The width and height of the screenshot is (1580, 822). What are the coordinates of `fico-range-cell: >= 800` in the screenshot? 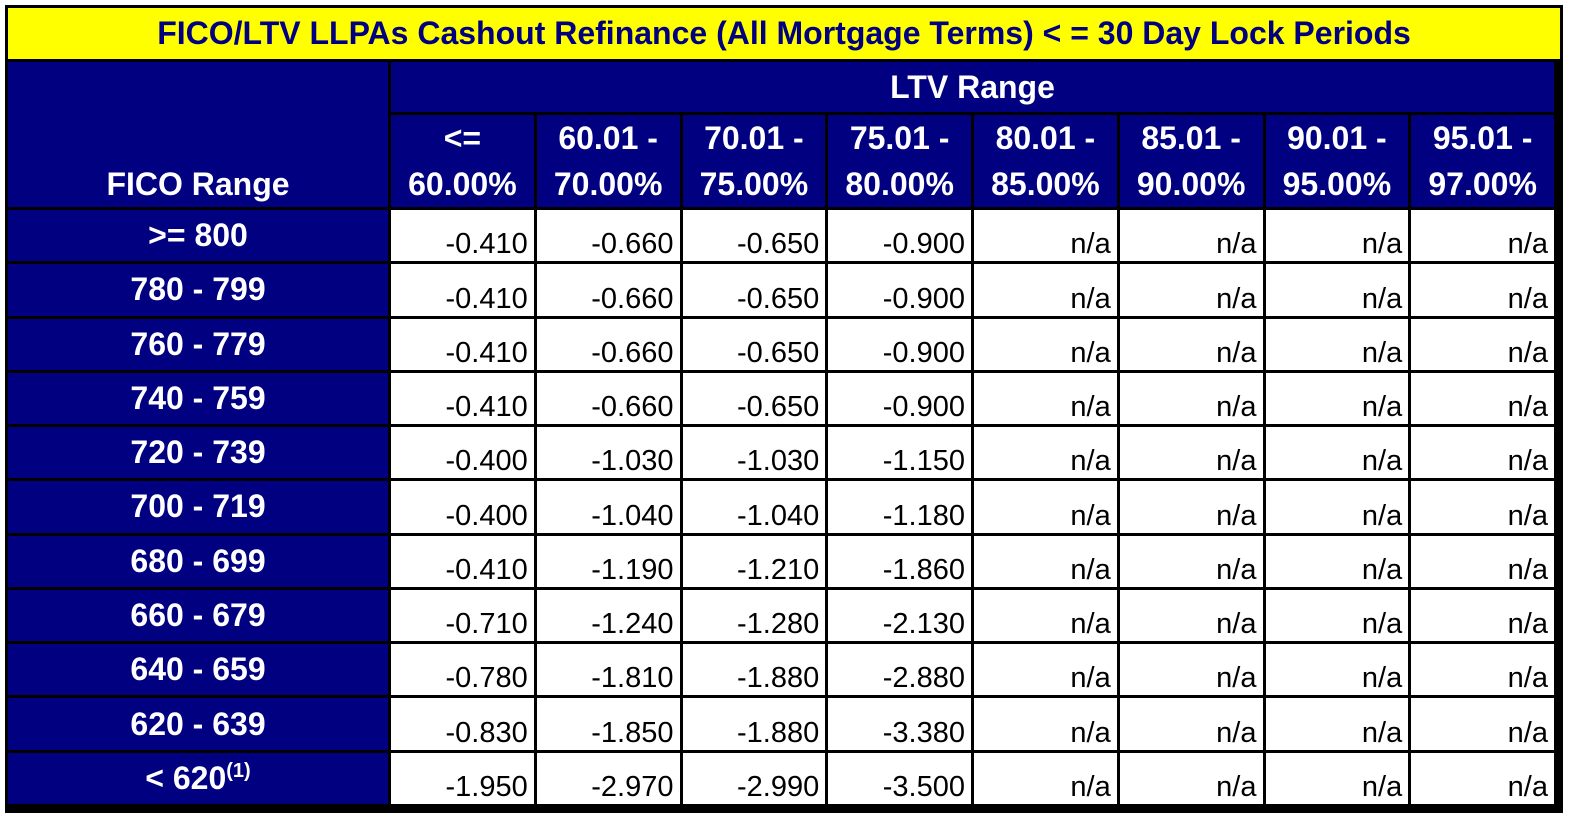 It's located at (198, 236).